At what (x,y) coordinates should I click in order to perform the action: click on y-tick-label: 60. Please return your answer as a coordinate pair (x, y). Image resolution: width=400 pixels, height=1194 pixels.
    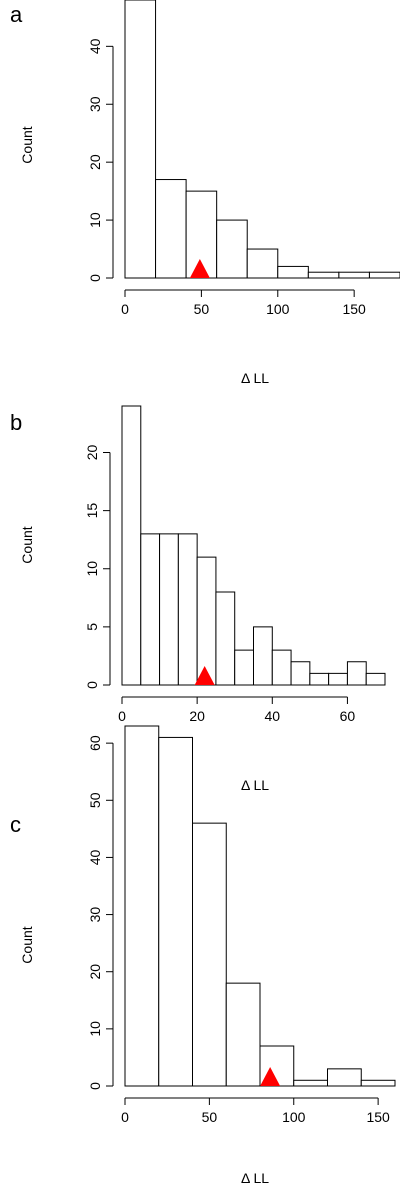
    Looking at the image, I should click on (95, 743).